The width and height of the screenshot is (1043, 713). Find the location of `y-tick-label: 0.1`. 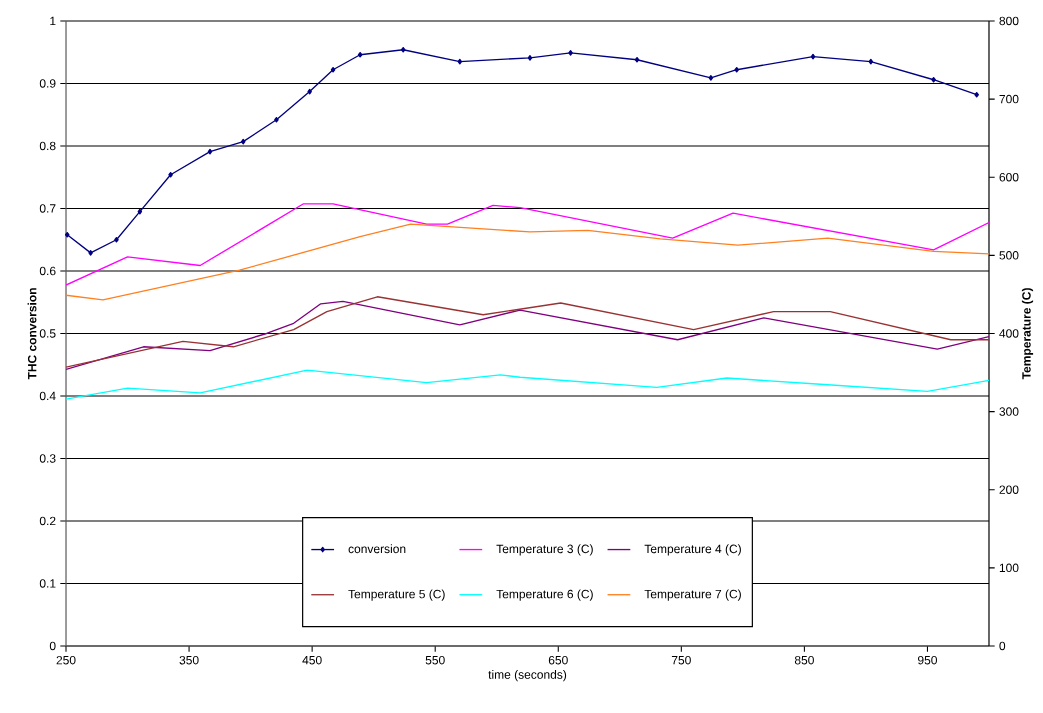

y-tick-label: 0.1 is located at coordinates (47, 583).